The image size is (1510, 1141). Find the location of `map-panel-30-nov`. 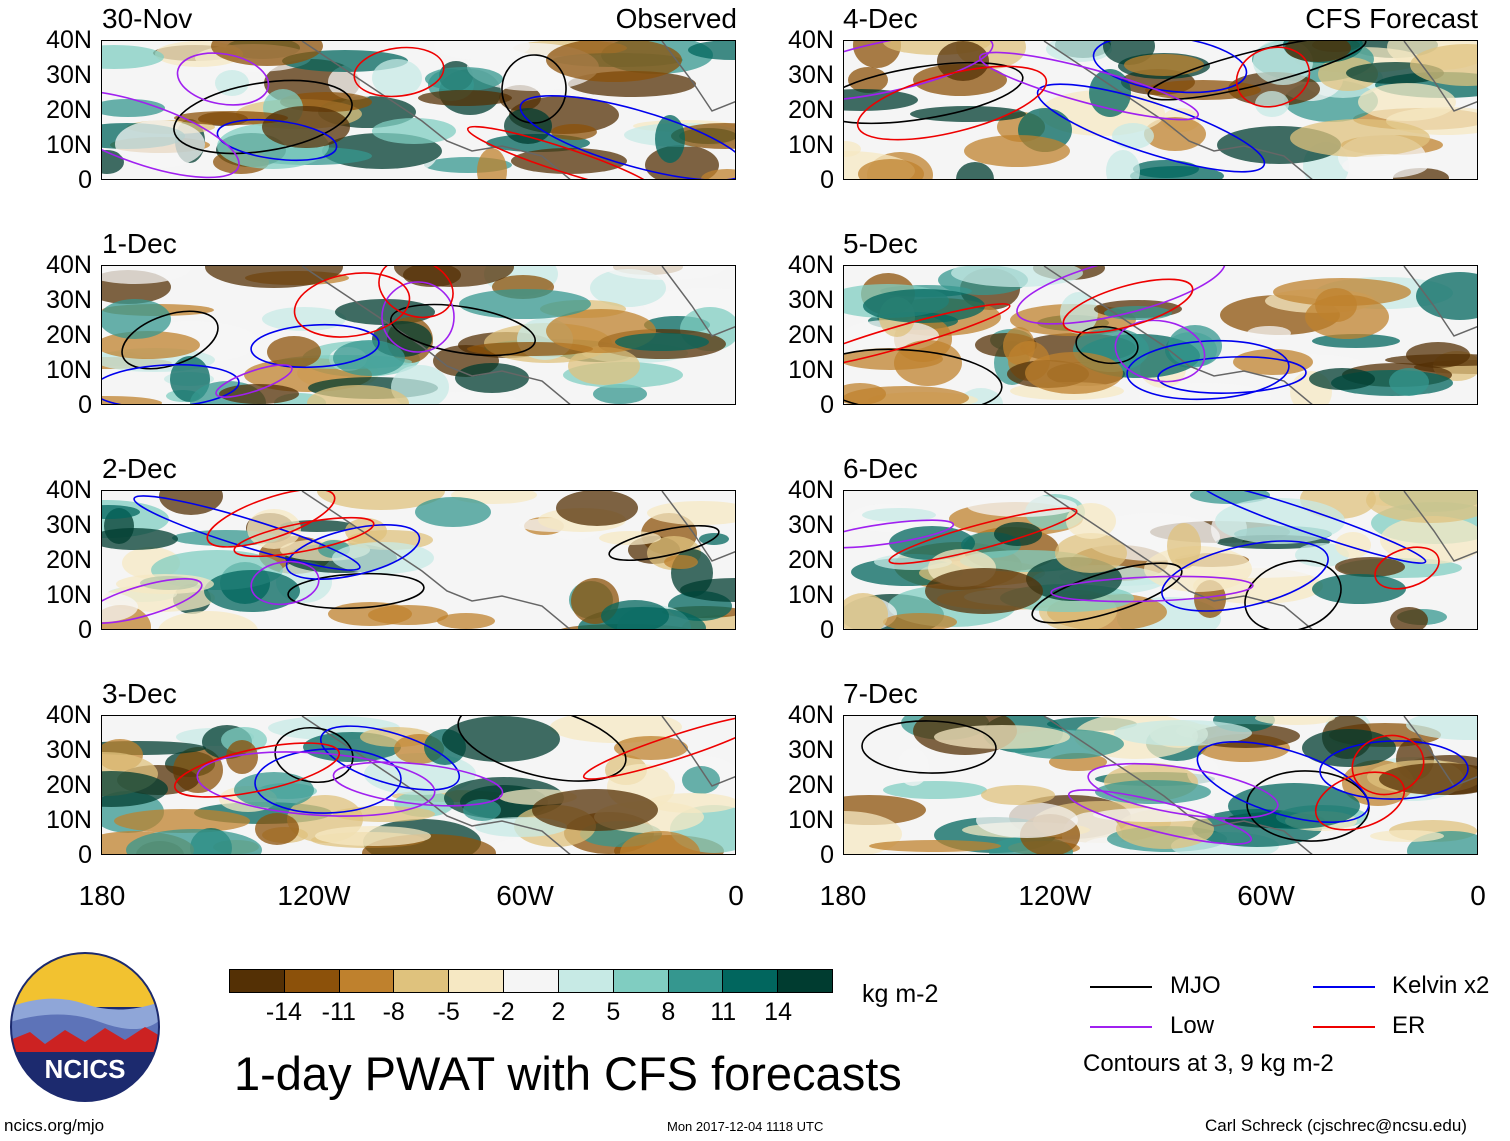

map-panel-30-nov is located at coordinates (418, 110).